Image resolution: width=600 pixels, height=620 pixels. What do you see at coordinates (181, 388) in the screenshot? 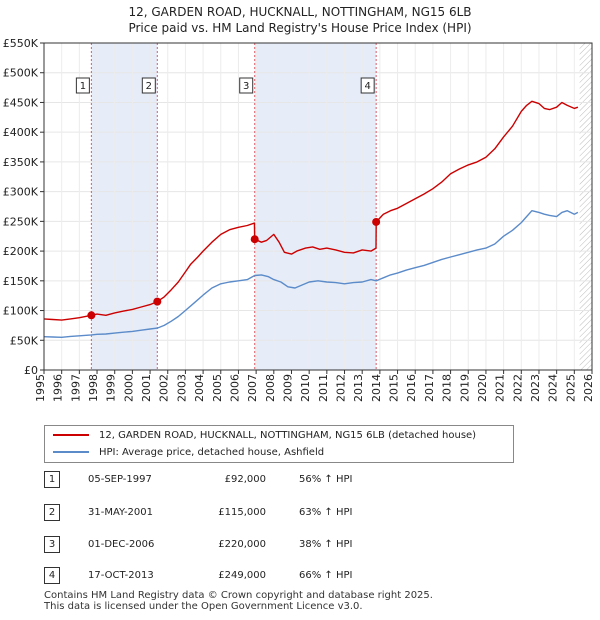
I see `x-tick-label: 2003` at bounding box center [181, 388].